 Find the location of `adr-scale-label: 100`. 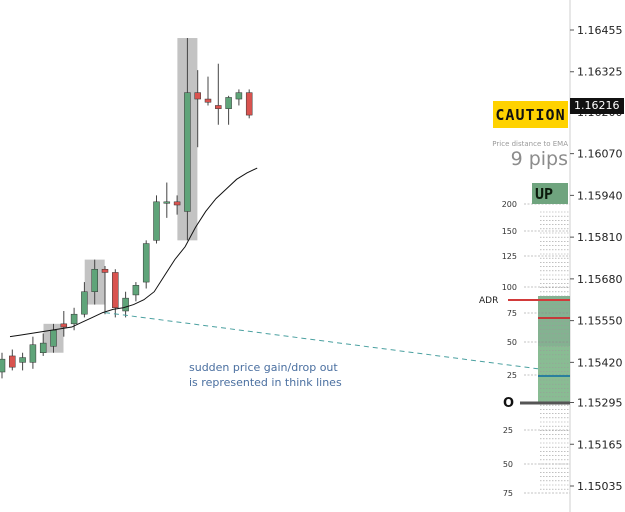

adr-scale-label: 100 is located at coordinates (509, 287).